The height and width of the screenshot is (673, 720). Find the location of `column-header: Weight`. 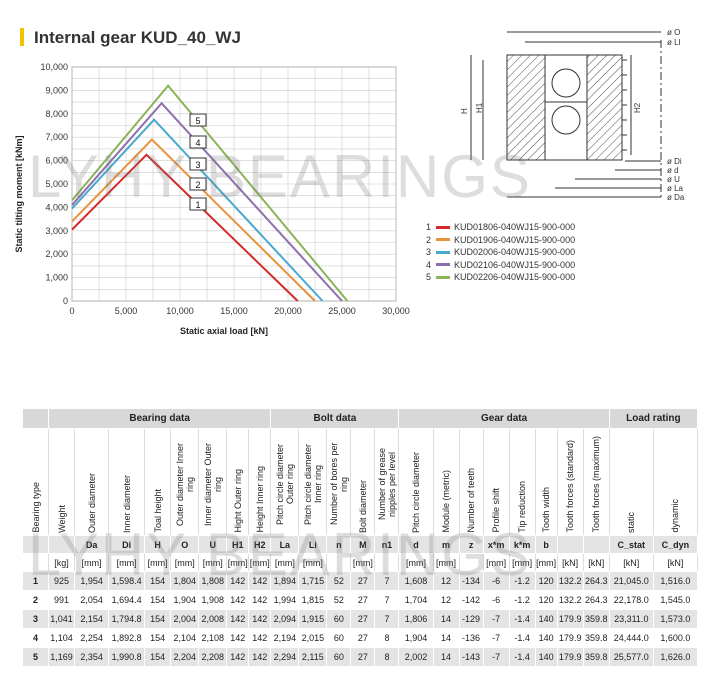

column-header: Weight is located at coordinates (62, 482).